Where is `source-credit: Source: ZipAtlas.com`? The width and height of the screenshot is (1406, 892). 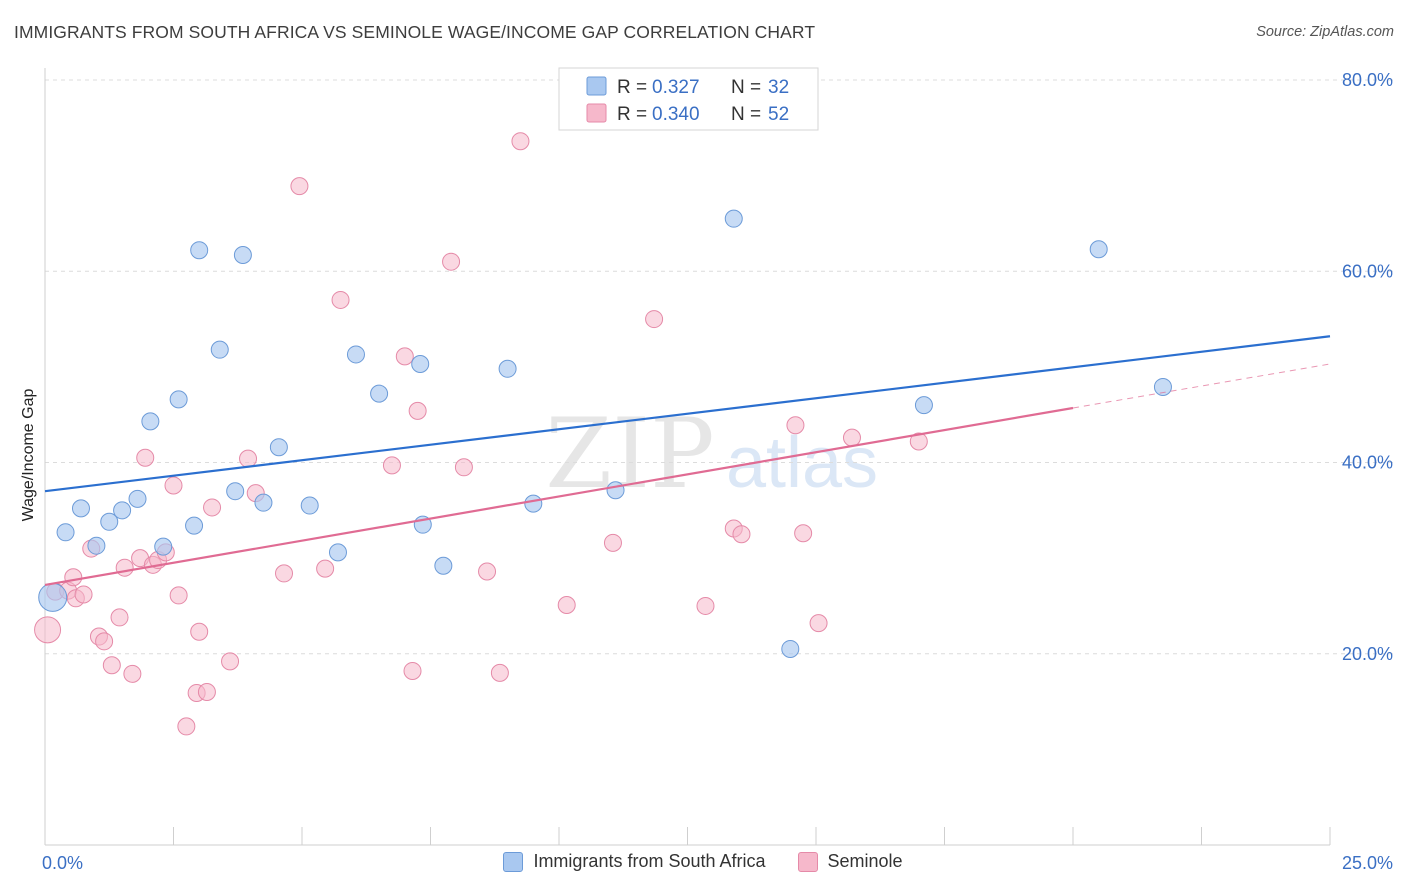
source-credit: Source: ZipAtlas.com is located at coordinates (1325, 32).